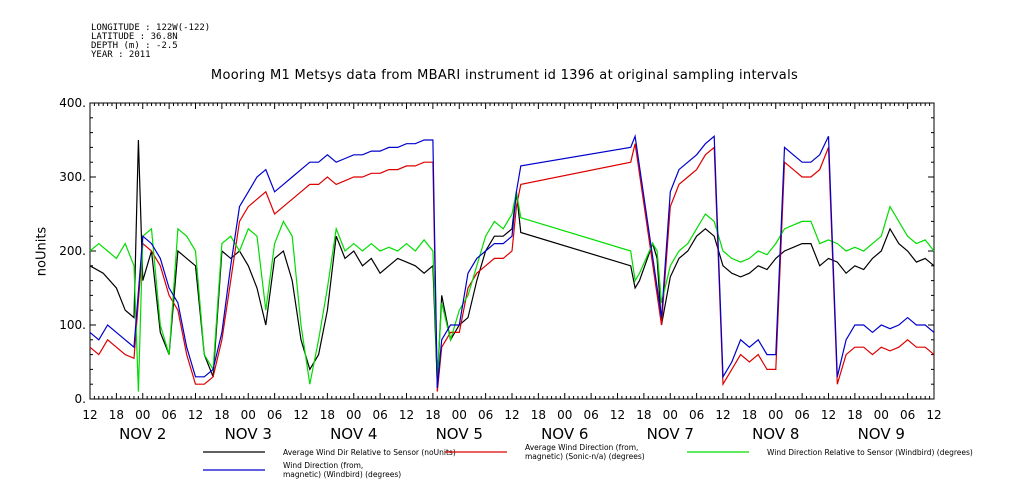 Image resolution: width=1009 pixels, height=504 pixels. What do you see at coordinates (72, 325) in the screenshot?
I see `y-tick-label: 100.` at bounding box center [72, 325].